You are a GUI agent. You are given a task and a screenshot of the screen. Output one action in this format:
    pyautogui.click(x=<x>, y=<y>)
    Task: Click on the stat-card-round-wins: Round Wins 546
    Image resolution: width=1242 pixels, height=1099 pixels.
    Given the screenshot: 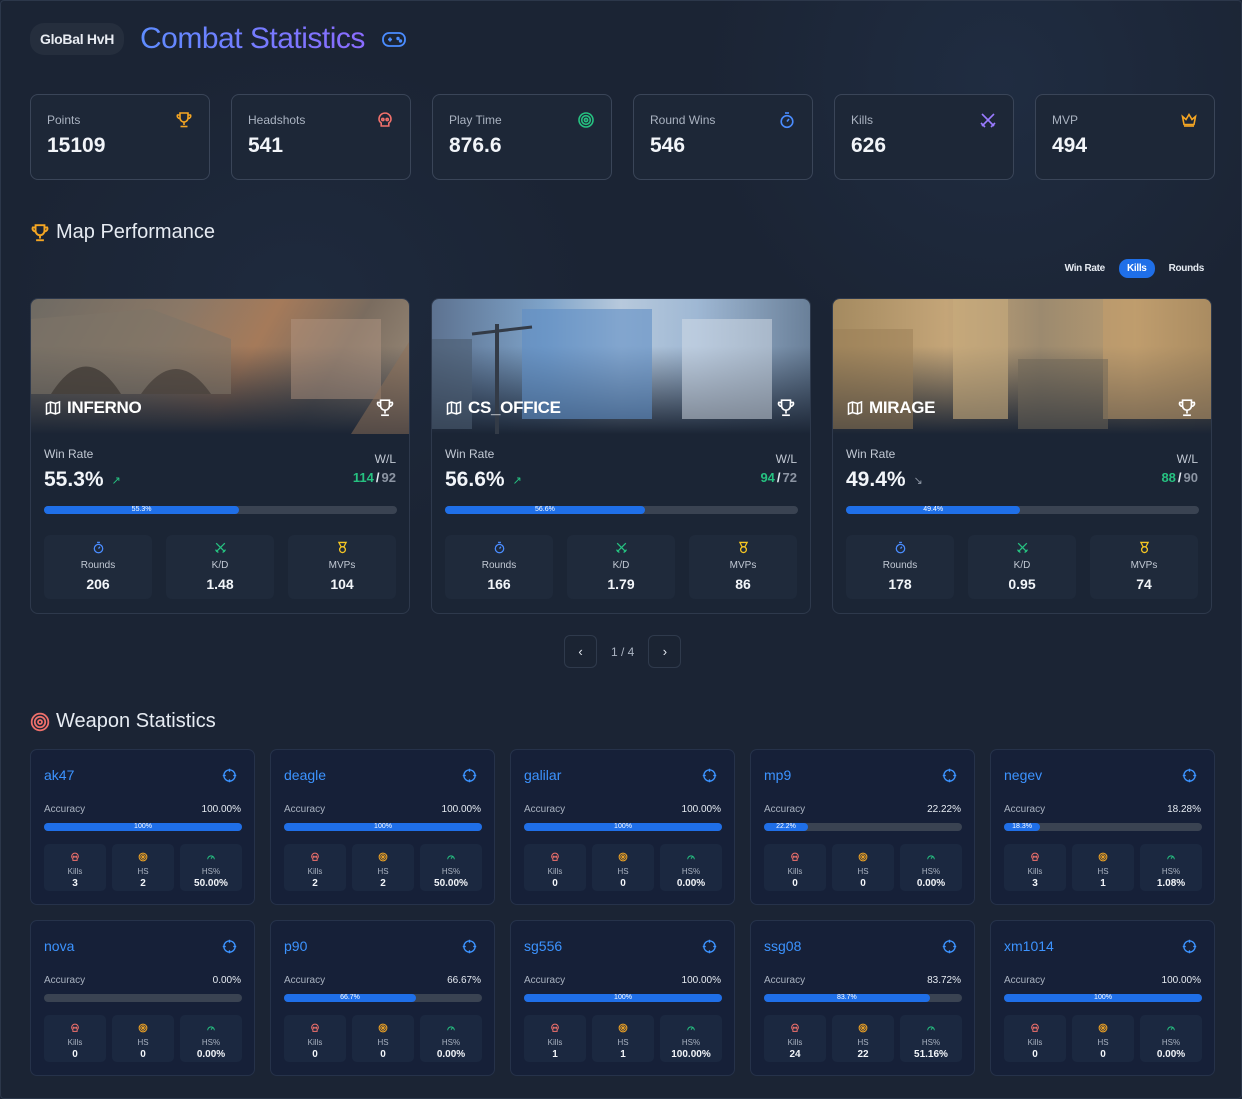 What is the action you would take?
    pyautogui.click(x=723, y=137)
    